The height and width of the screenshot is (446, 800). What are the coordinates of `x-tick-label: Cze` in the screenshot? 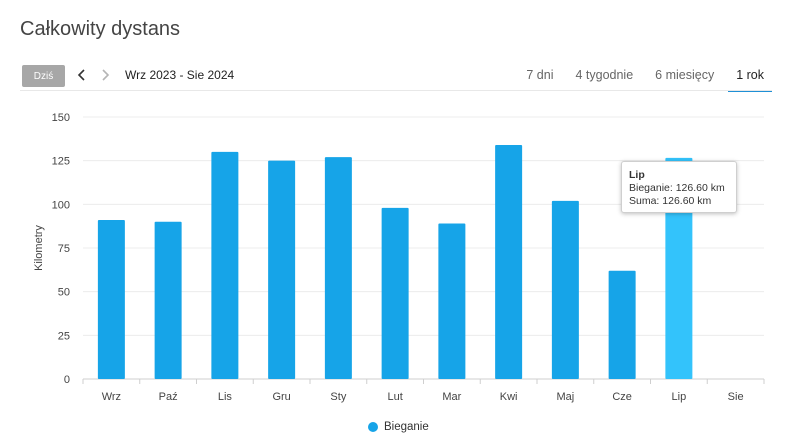 It's located at (622, 397).